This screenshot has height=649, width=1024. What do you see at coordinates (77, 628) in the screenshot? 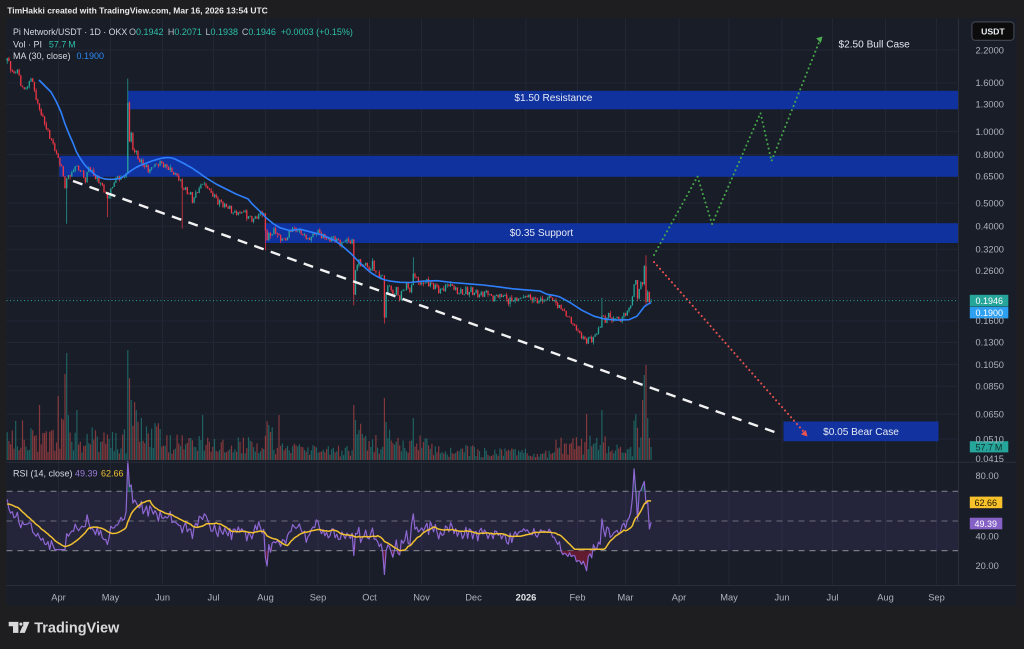
I see `svg-text: TradingView` at bounding box center [77, 628].